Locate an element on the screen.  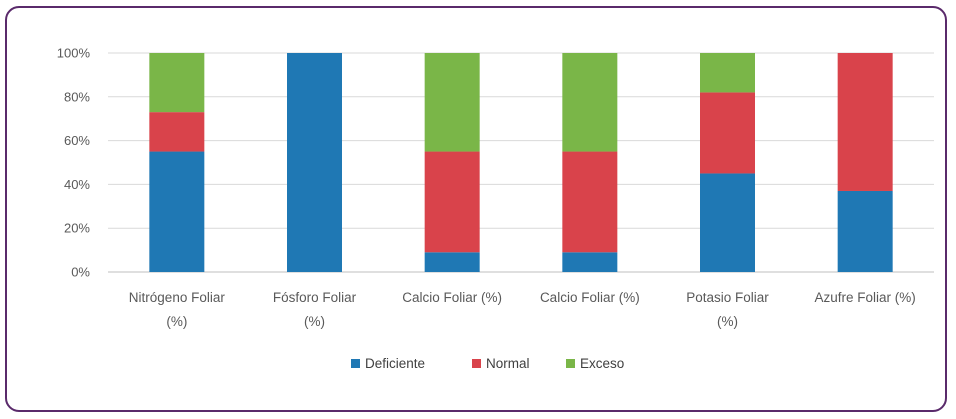
legend-label-deficiente: Deficiente is located at coordinates (395, 363).